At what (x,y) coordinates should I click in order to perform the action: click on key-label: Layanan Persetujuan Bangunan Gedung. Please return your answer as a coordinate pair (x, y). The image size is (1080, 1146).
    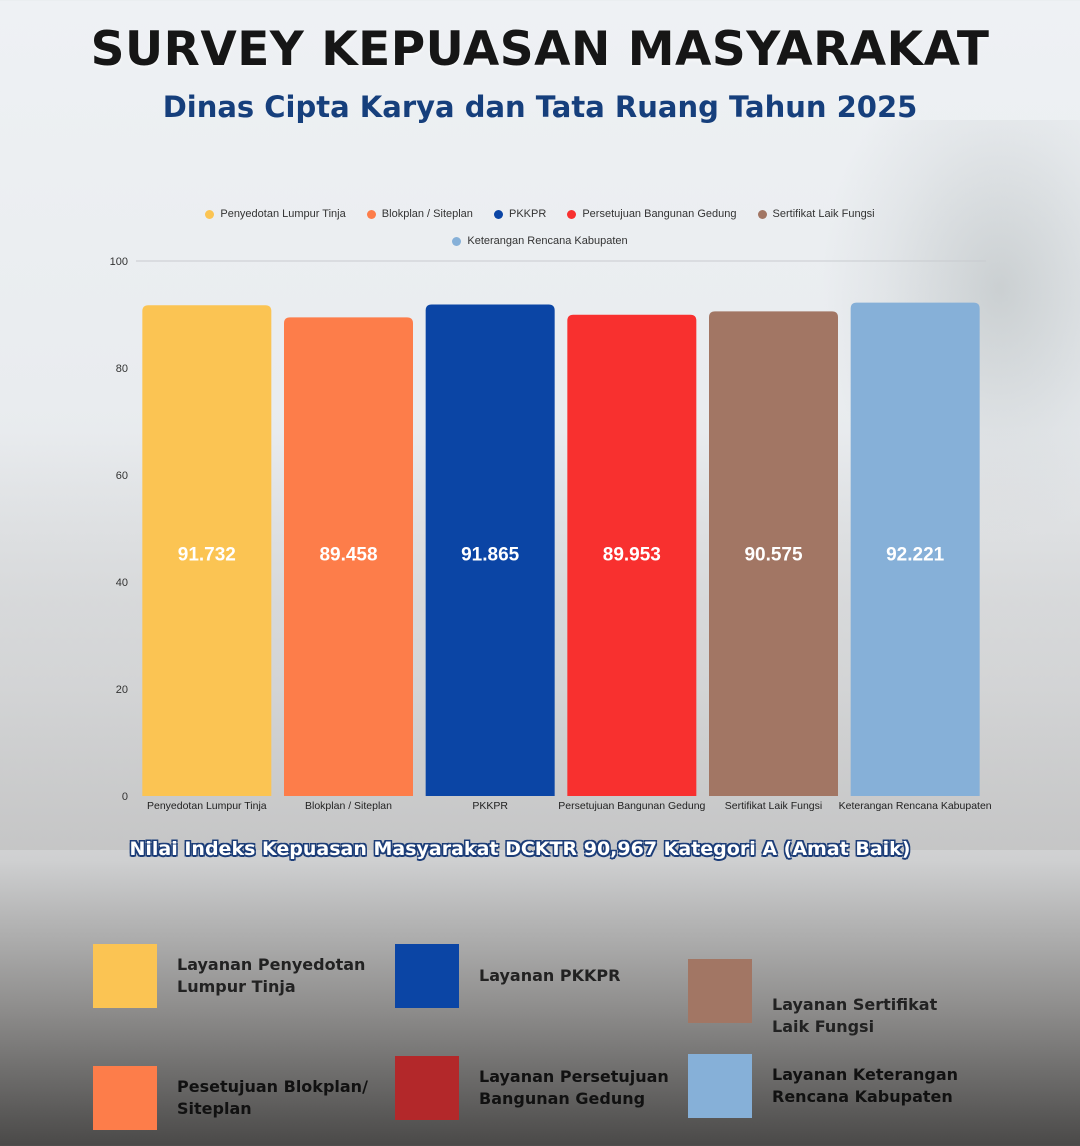
    Looking at the image, I should click on (574, 1087).